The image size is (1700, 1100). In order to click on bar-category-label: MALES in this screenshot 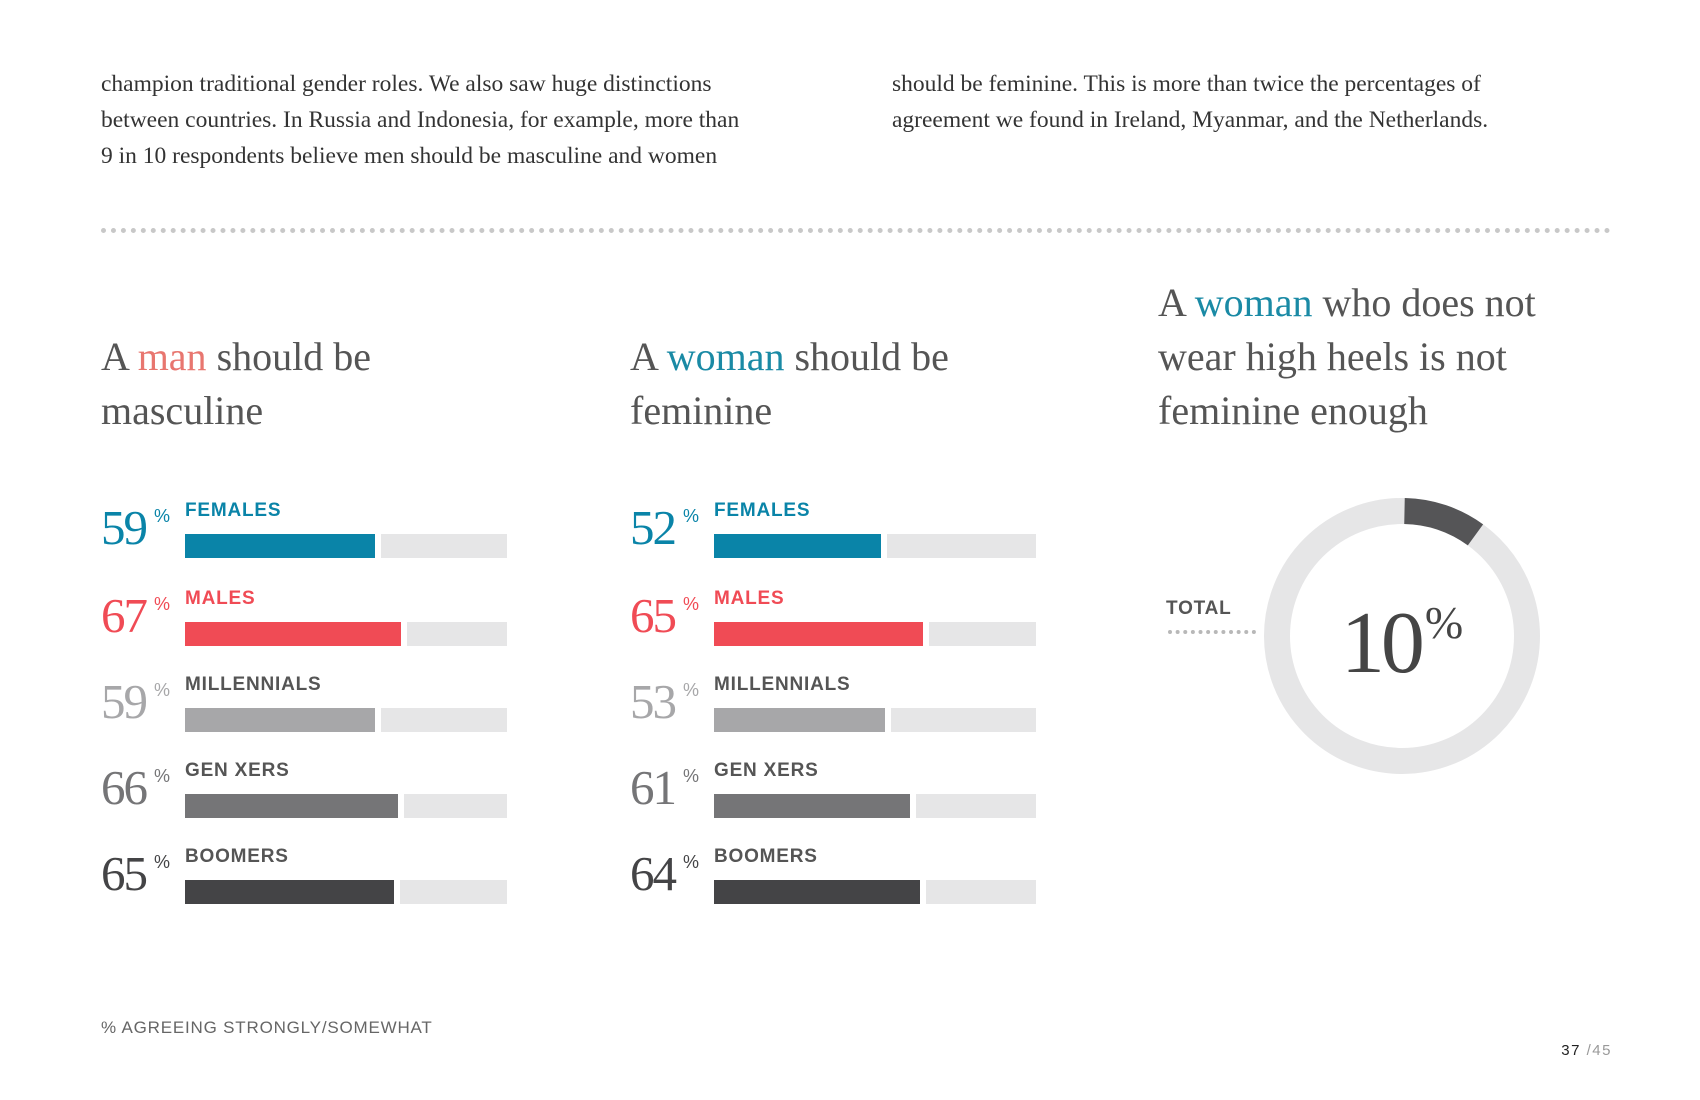, I will do `click(749, 598)`.